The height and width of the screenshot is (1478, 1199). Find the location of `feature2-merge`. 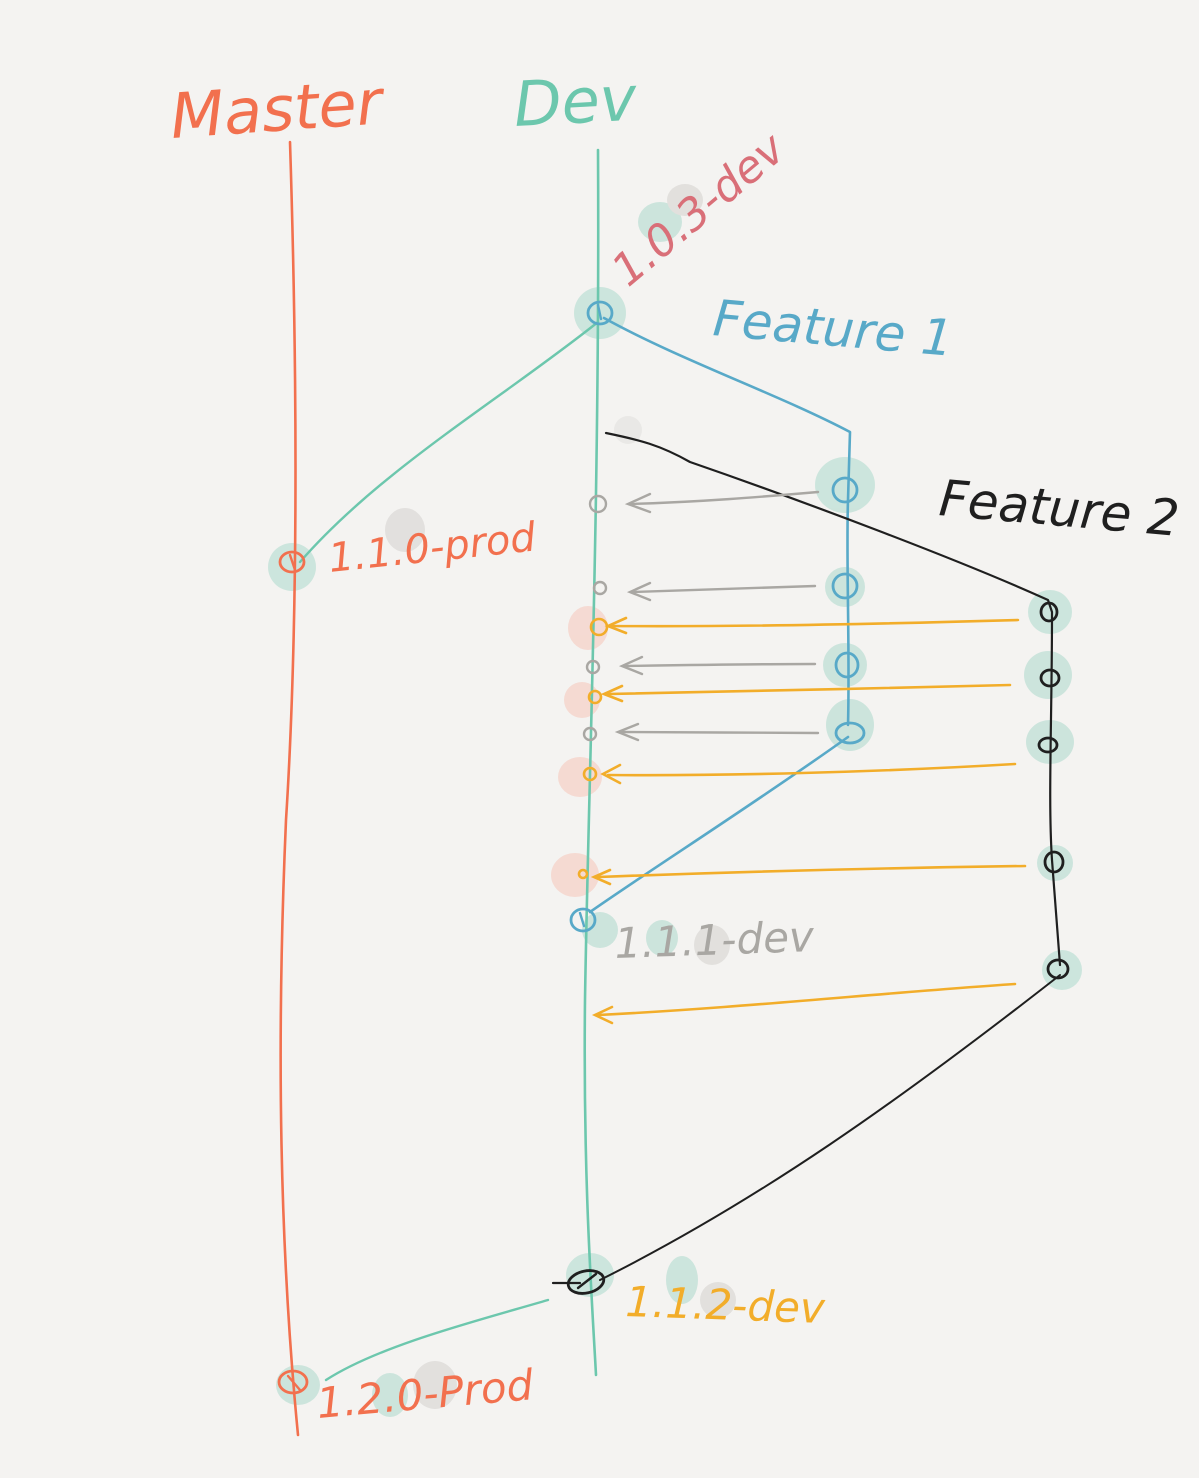

feature2-merge is located at coordinates (830, 1127).